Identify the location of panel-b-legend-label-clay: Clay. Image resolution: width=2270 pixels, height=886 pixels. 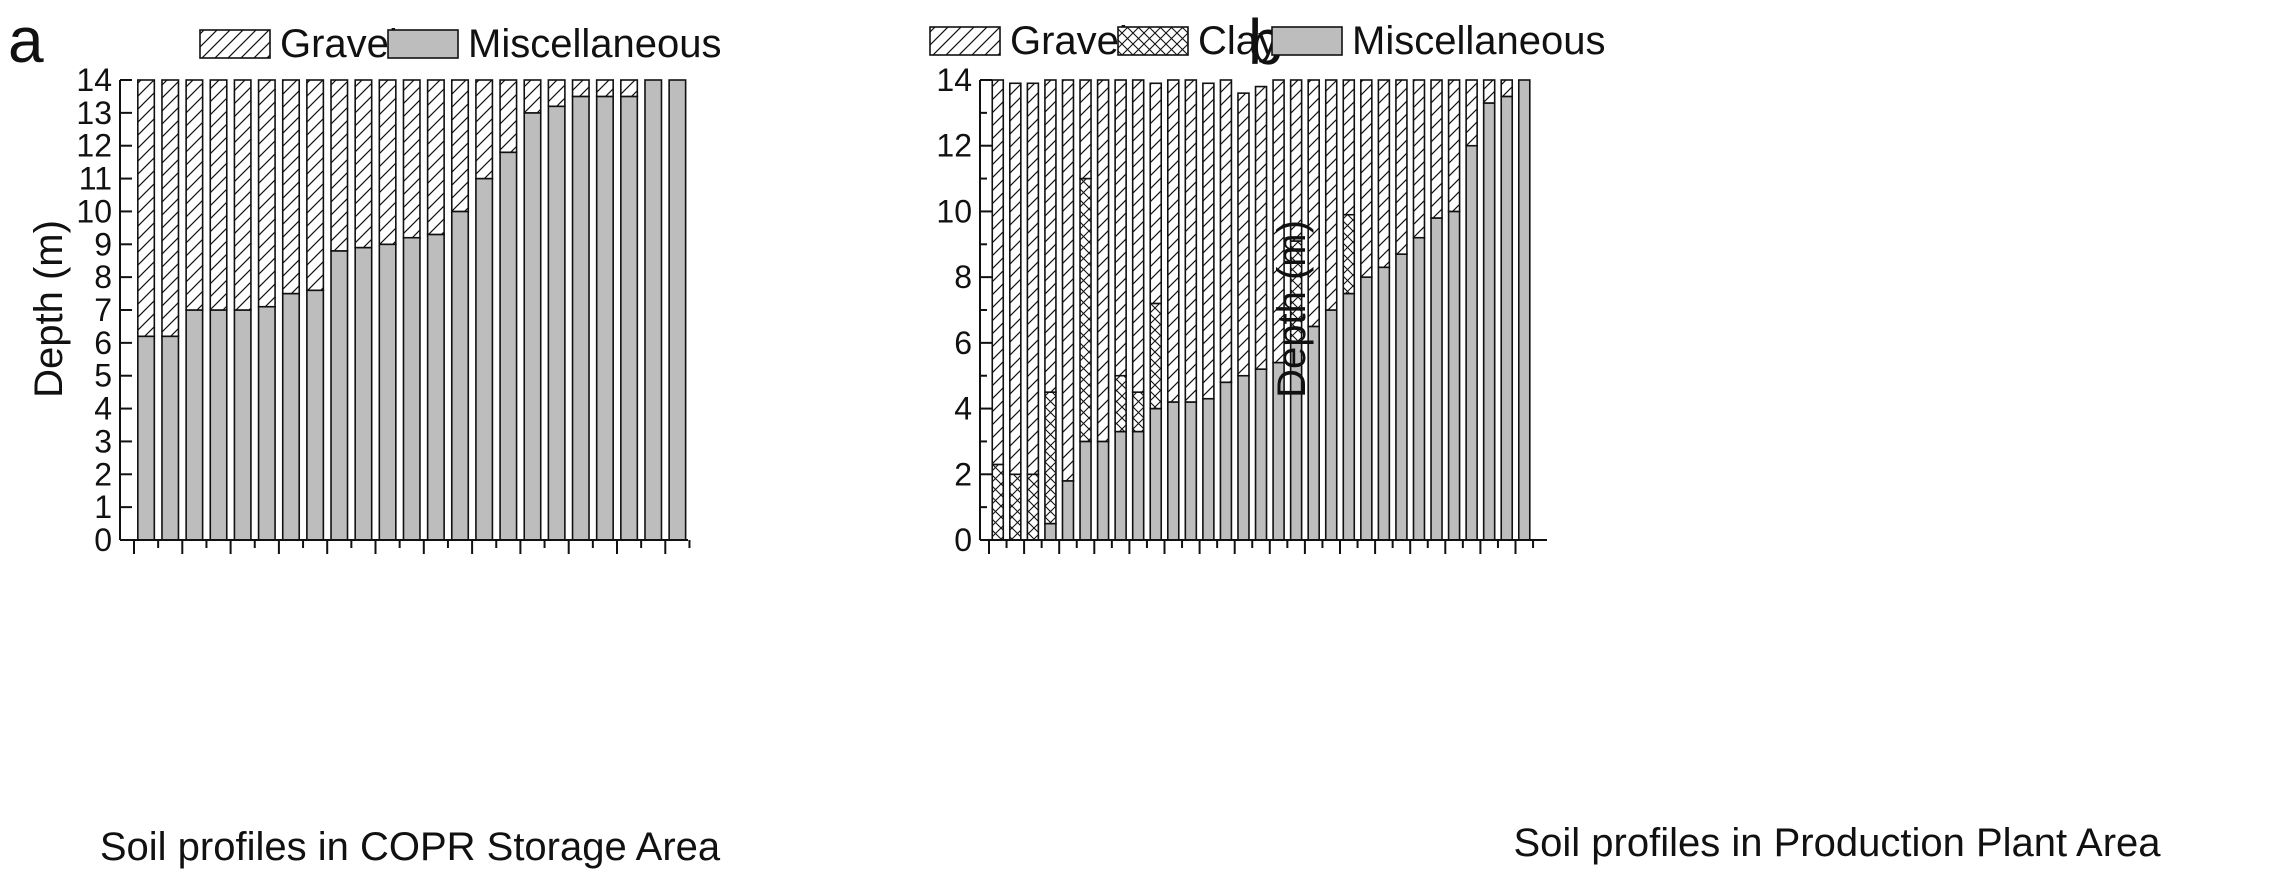
(1238, 41).